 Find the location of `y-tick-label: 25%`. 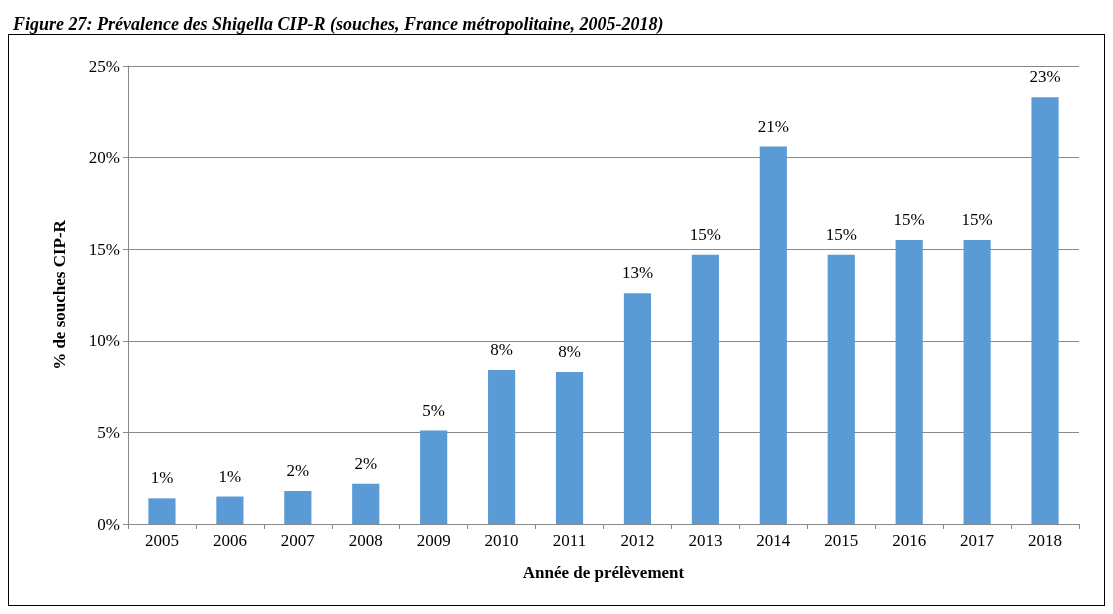

y-tick-label: 25% is located at coordinates (104, 66).